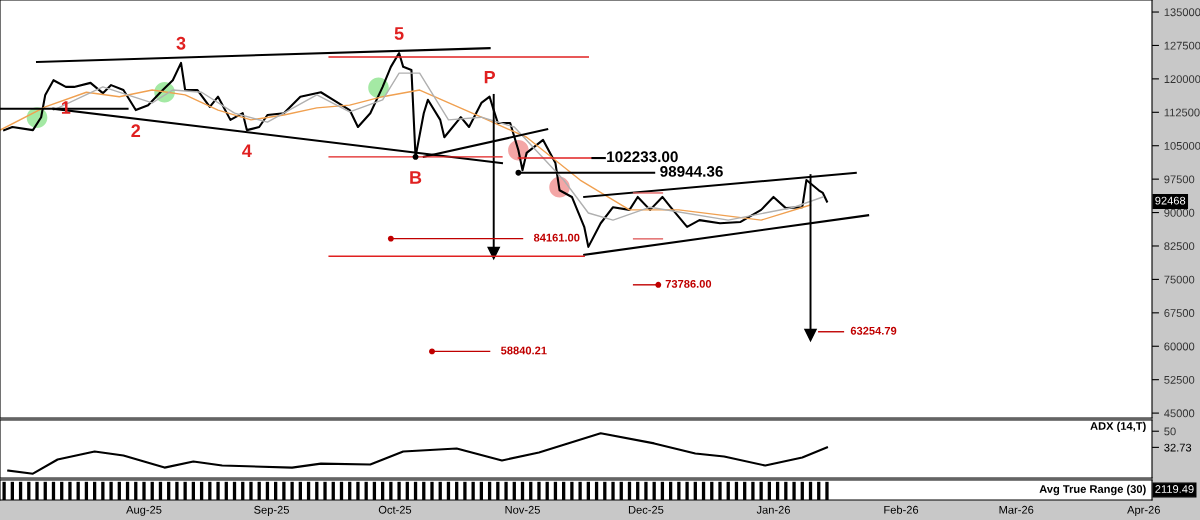  Describe the element at coordinates (524, 350) in the screenshot. I see `annotation: 58840.21` at that location.